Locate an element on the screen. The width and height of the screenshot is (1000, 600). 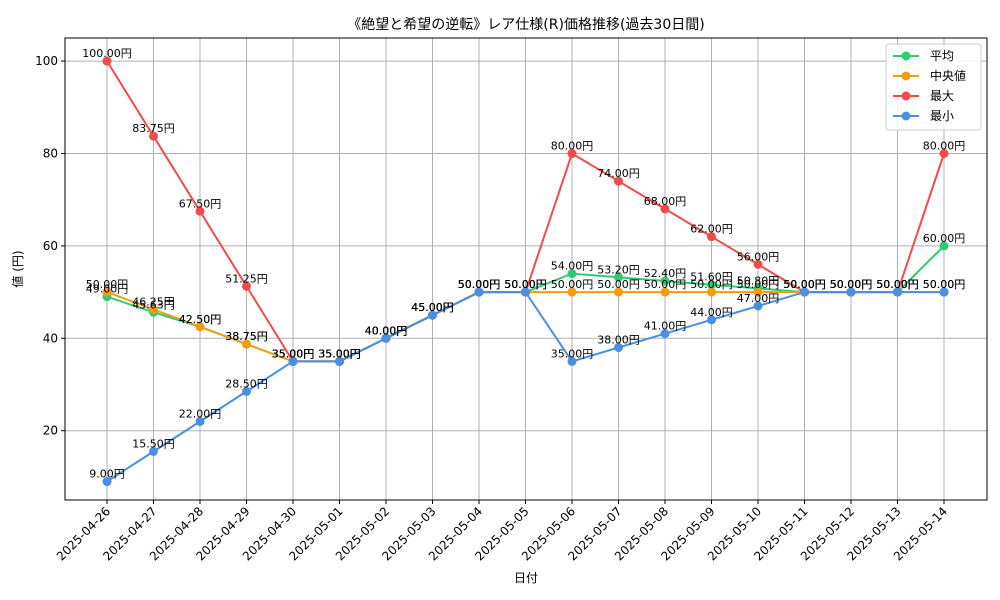
data-label: 60.00円 is located at coordinates (944, 238).